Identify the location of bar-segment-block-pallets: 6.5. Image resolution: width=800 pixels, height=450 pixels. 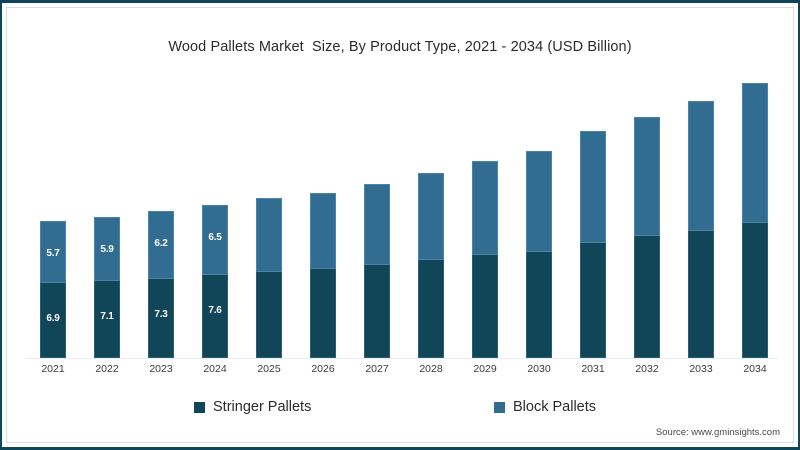
(215, 240).